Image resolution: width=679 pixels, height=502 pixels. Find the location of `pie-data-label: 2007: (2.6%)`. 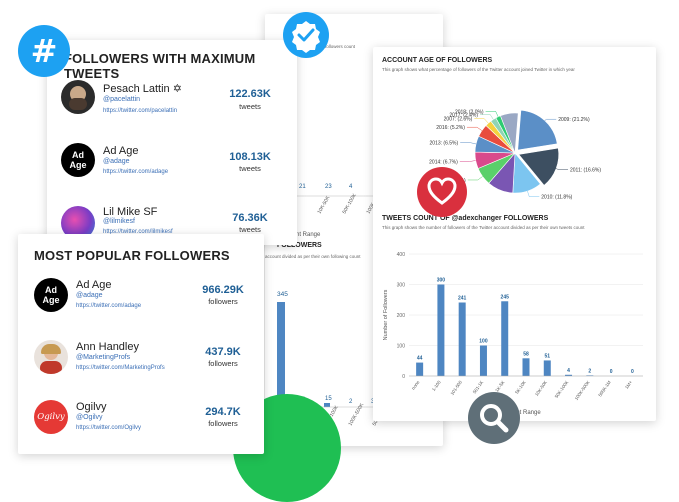

pie-data-label: 2007: (2.6%) is located at coordinates (458, 120).